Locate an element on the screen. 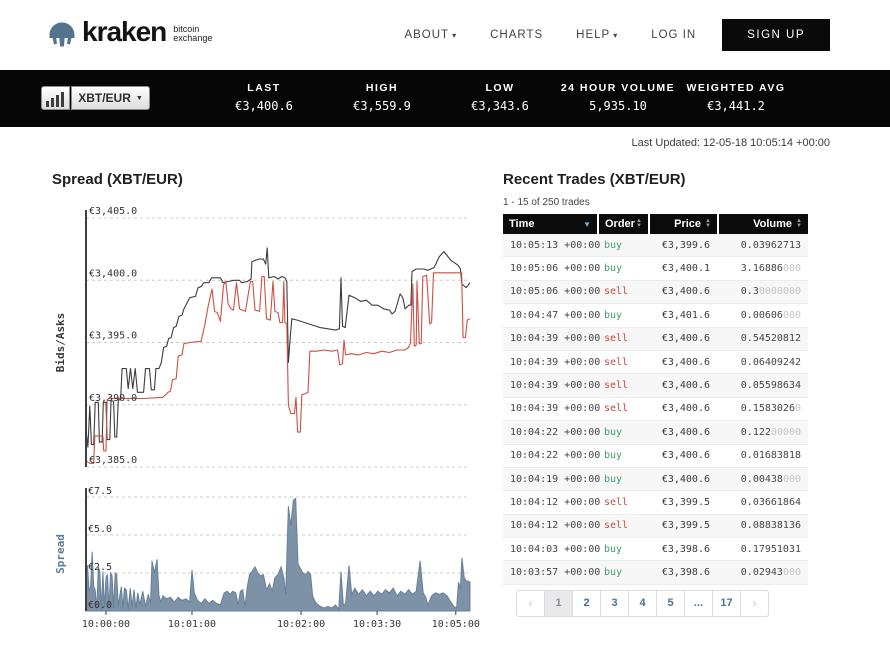 Image resolution: width=890 pixels, height=672 pixels. y-tick-label: €0.0 is located at coordinates (100, 605).